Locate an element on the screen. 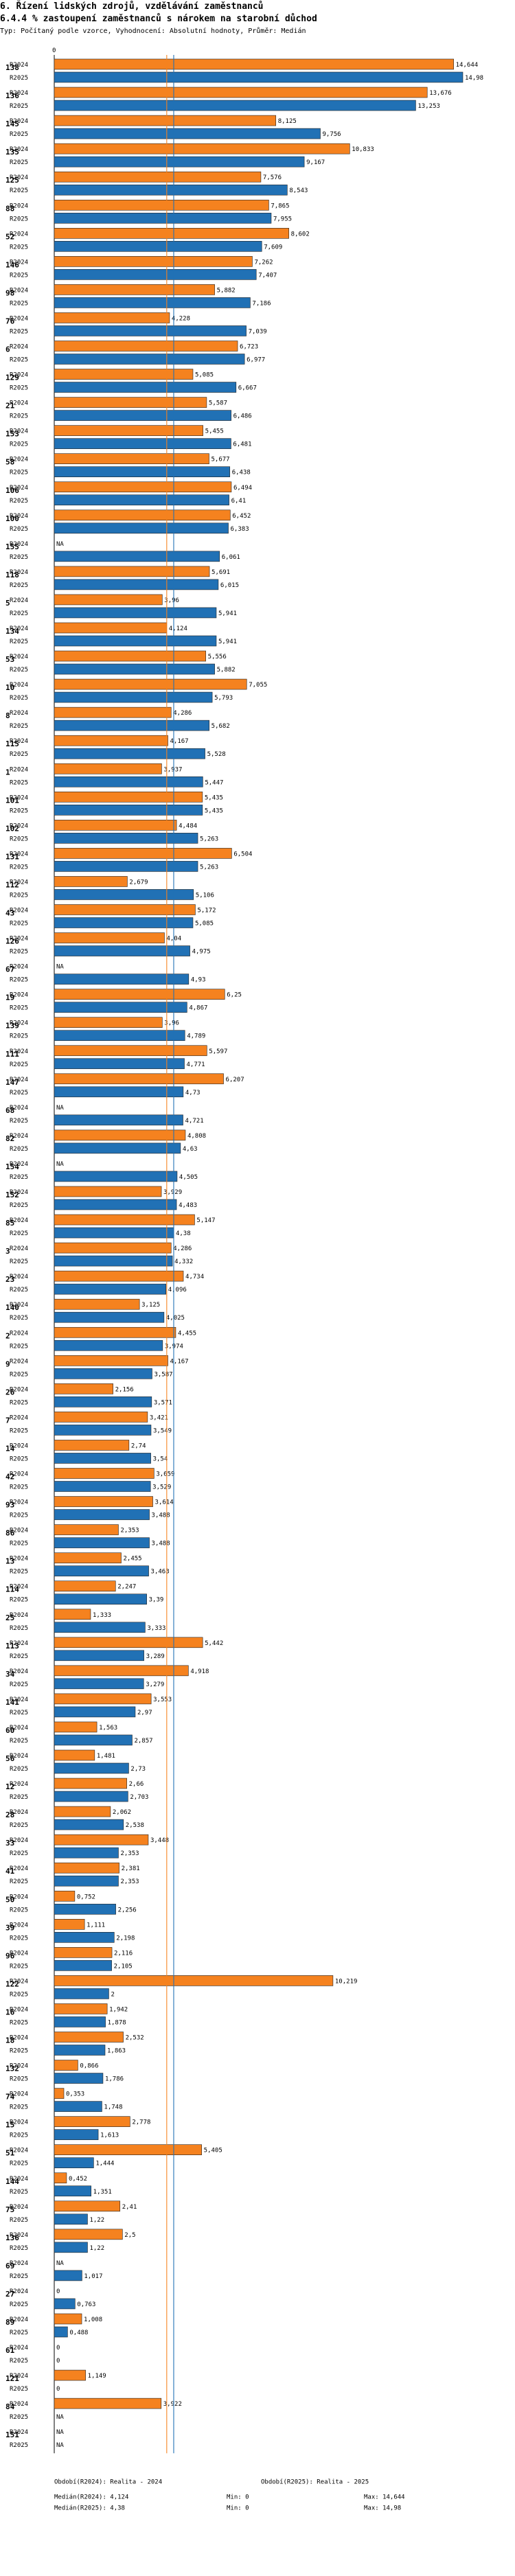 The image size is (515, 2576). category-label: 113 is located at coordinates (12, 1646).